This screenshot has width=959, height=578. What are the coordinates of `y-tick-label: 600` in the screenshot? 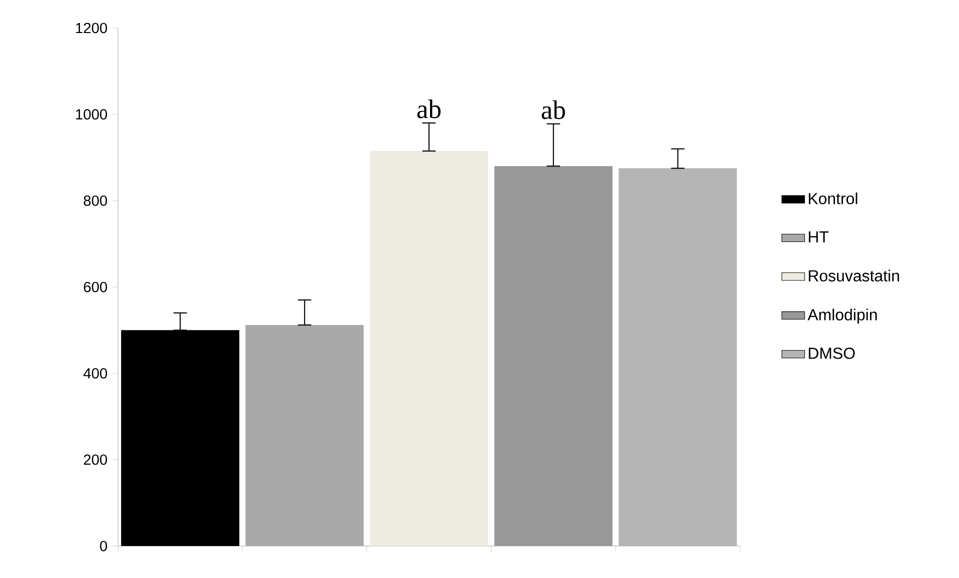 It's located at (96, 287).